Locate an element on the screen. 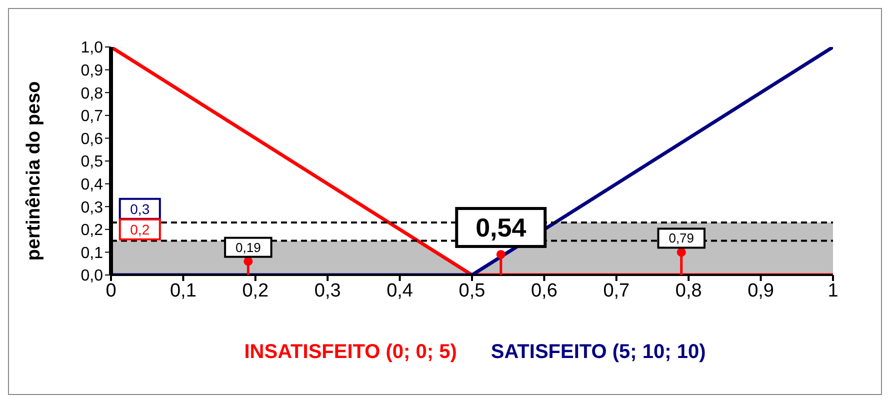 The image size is (890, 403). x-tick-label: 0,3 is located at coordinates (327, 291).